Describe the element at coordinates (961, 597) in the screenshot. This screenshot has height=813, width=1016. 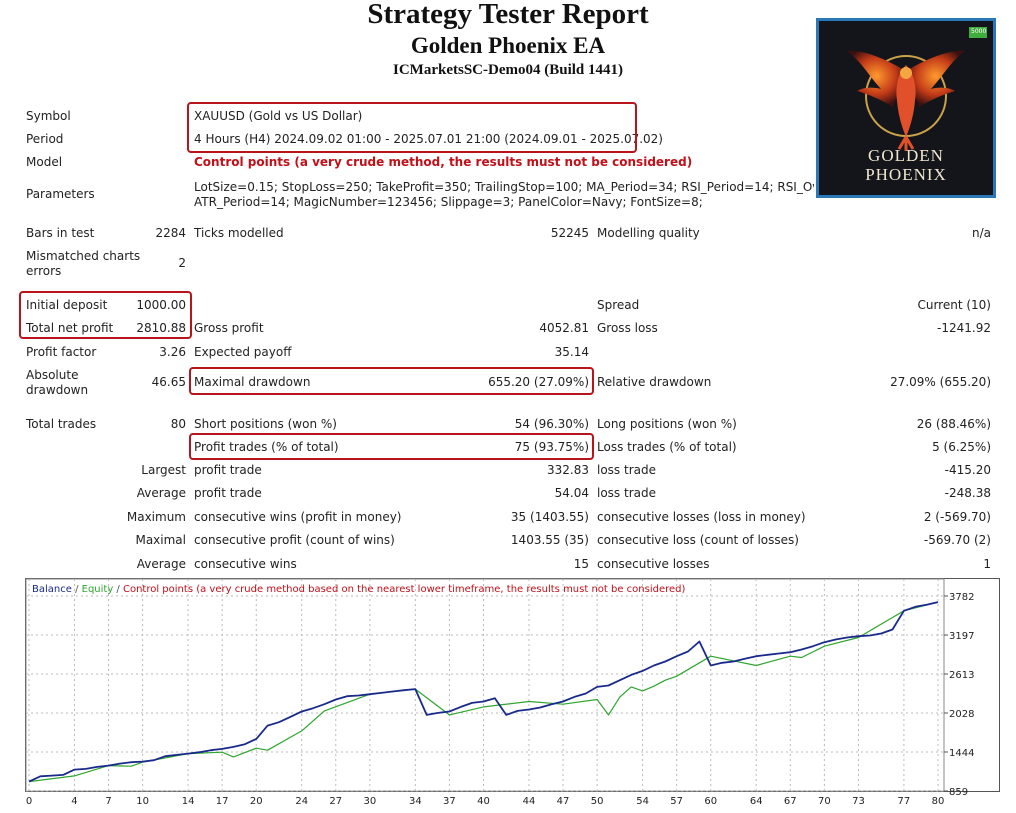
I see `y-tick-label: 3782` at that location.